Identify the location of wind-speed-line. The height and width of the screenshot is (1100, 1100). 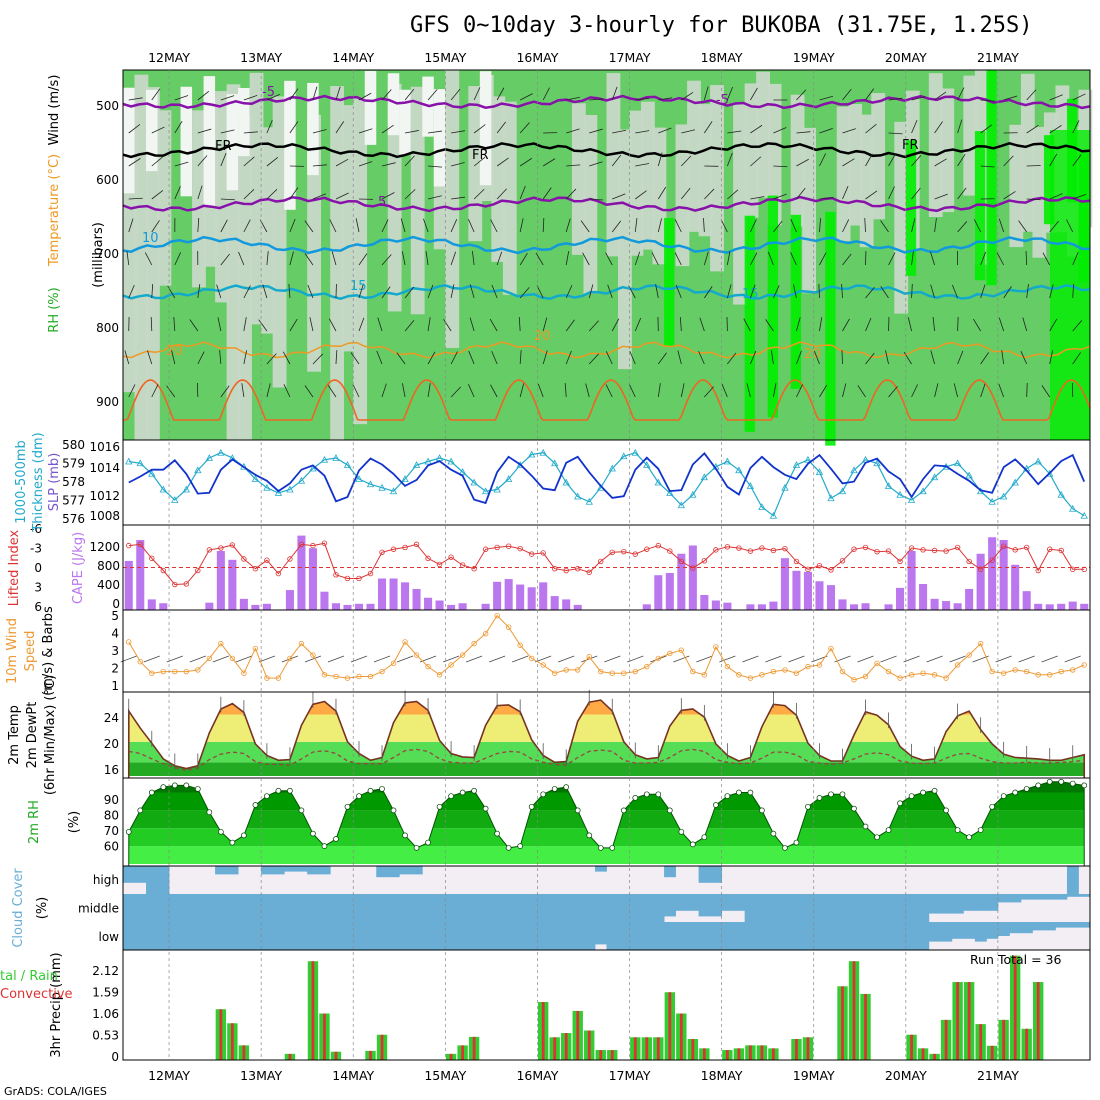
(606, 647).